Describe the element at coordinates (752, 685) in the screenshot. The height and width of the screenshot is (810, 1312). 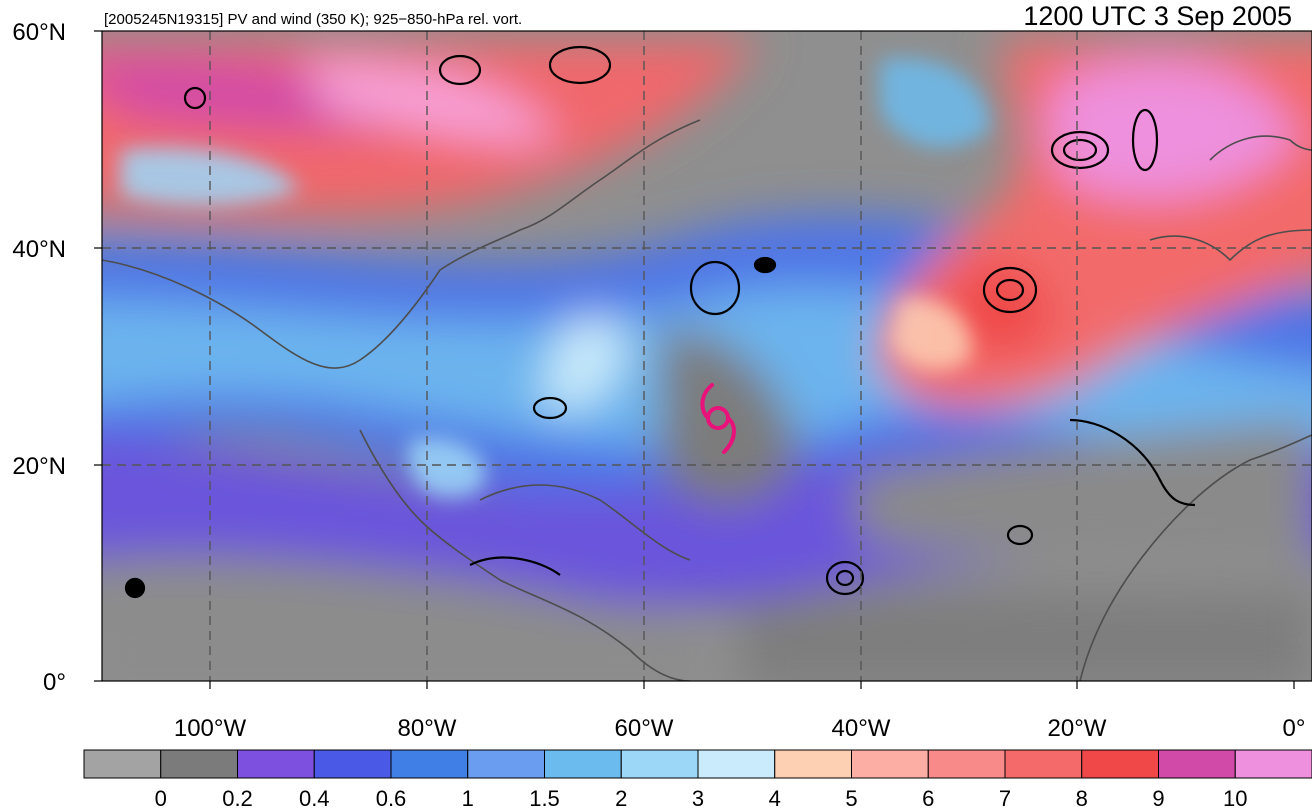
I see `lon-ticks` at that location.